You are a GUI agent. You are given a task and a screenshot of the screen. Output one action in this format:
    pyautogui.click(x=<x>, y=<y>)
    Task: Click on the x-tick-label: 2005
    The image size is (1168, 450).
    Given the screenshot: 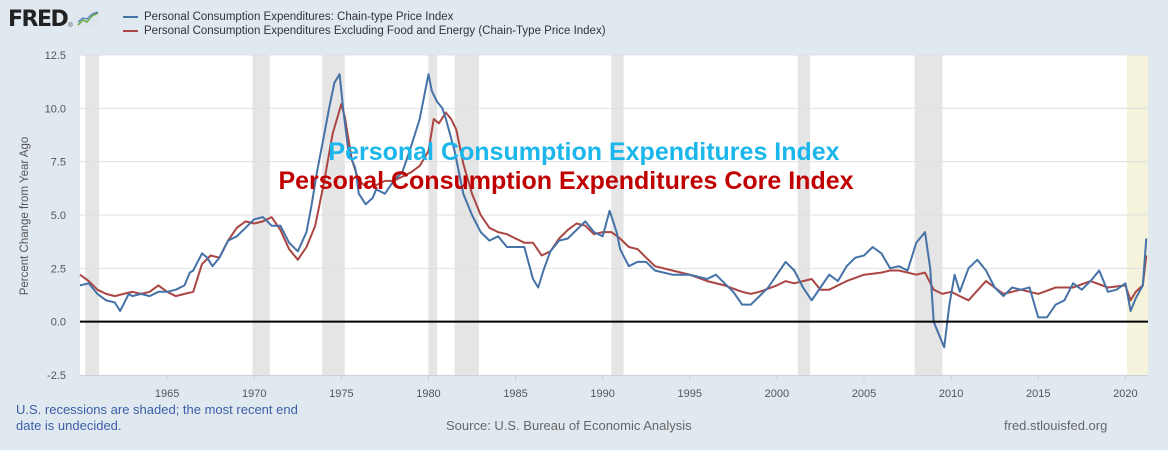 What is the action you would take?
    pyautogui.click(x=864, y=394)
    